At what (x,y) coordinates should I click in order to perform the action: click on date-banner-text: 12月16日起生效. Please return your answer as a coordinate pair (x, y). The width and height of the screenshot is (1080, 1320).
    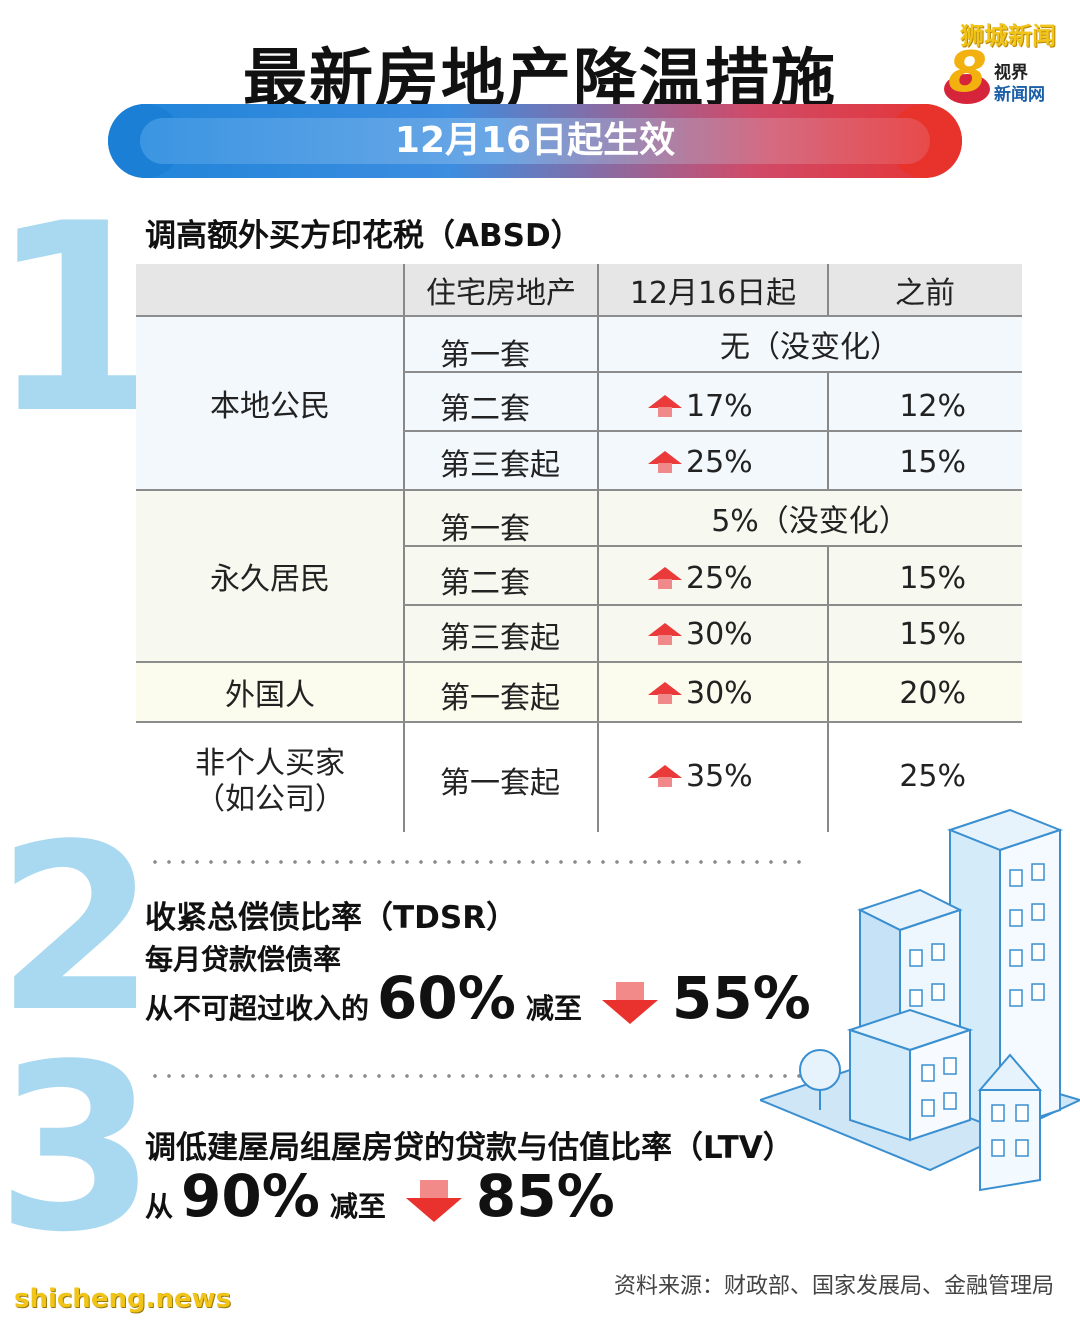
    Looking at the image, I should click on (535, 140).